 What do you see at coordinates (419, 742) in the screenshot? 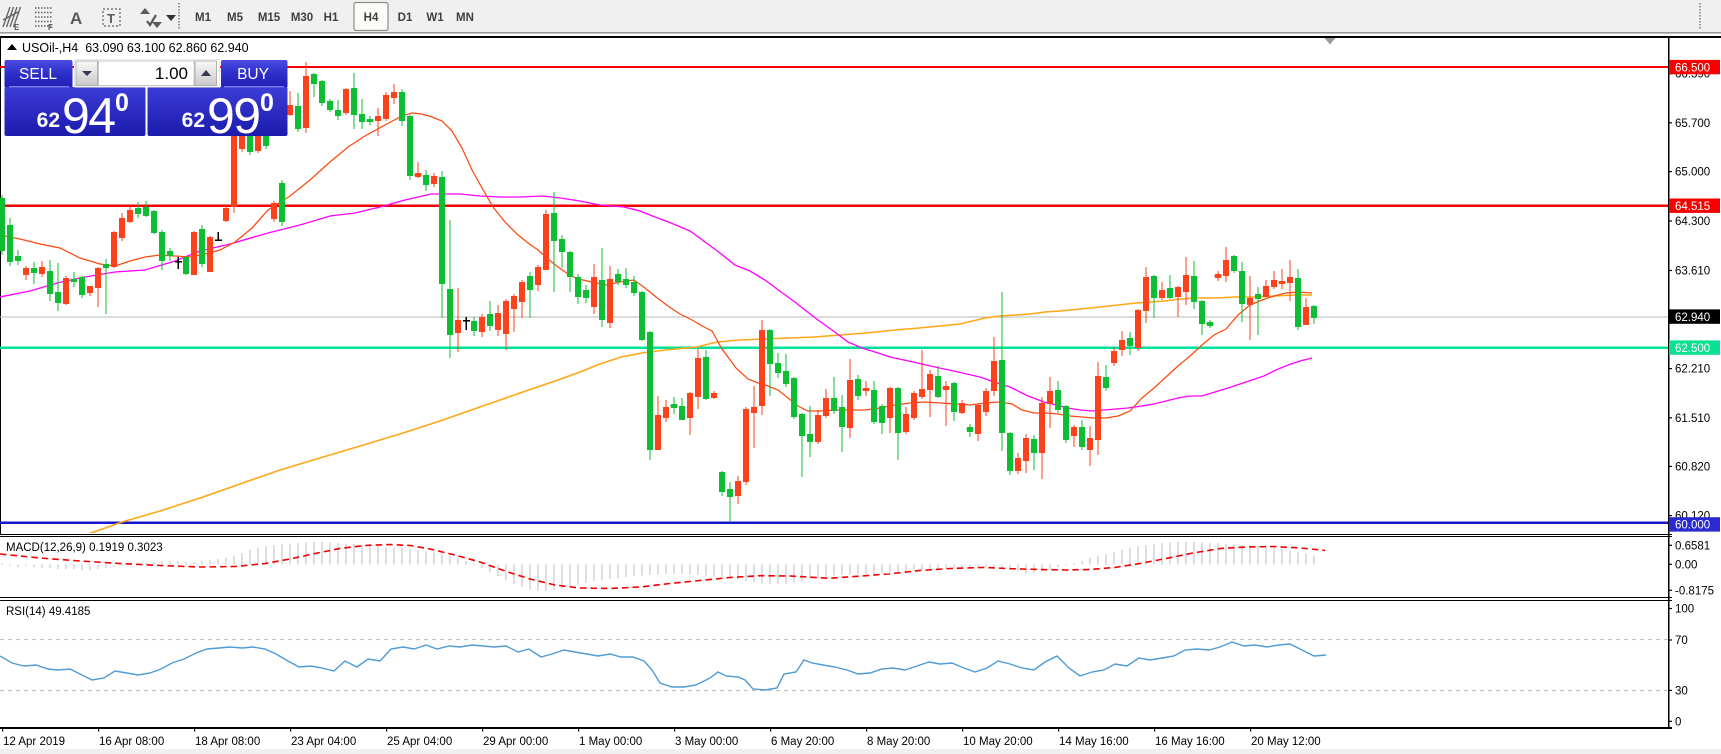
I see `svg-text: 25 Apr 04:00` at bounding box center [419, 742].